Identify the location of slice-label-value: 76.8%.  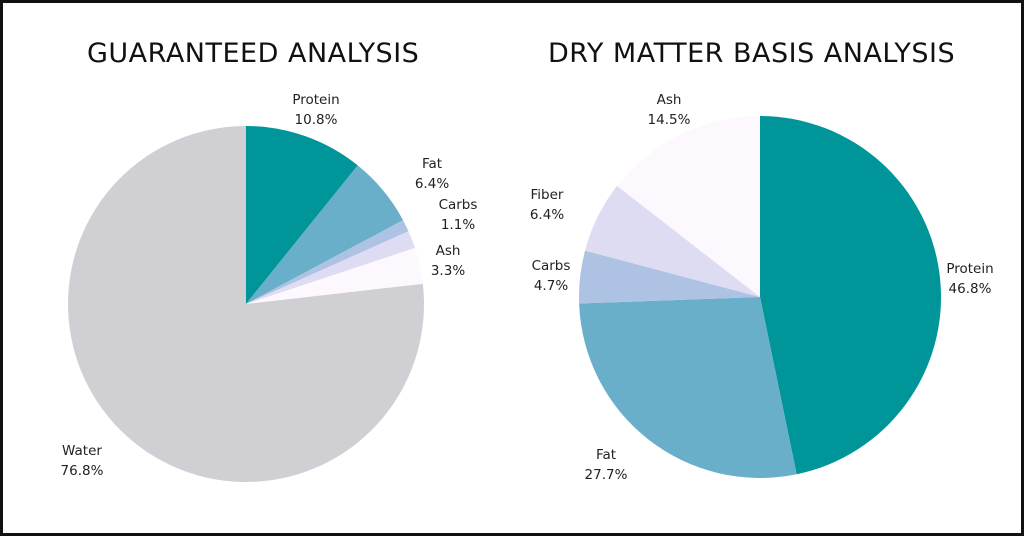
(82, 471).